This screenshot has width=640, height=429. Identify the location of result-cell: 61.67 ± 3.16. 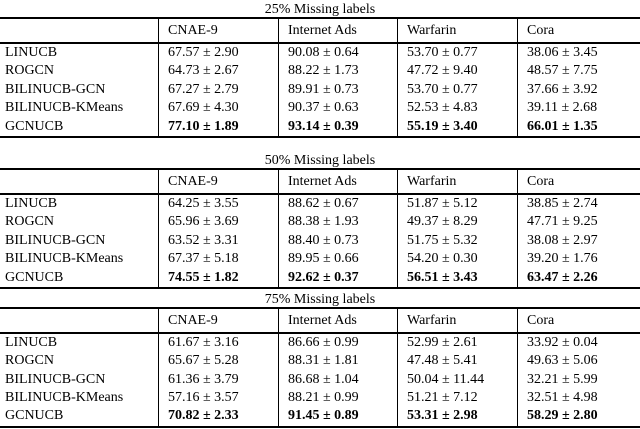
(218, 343).